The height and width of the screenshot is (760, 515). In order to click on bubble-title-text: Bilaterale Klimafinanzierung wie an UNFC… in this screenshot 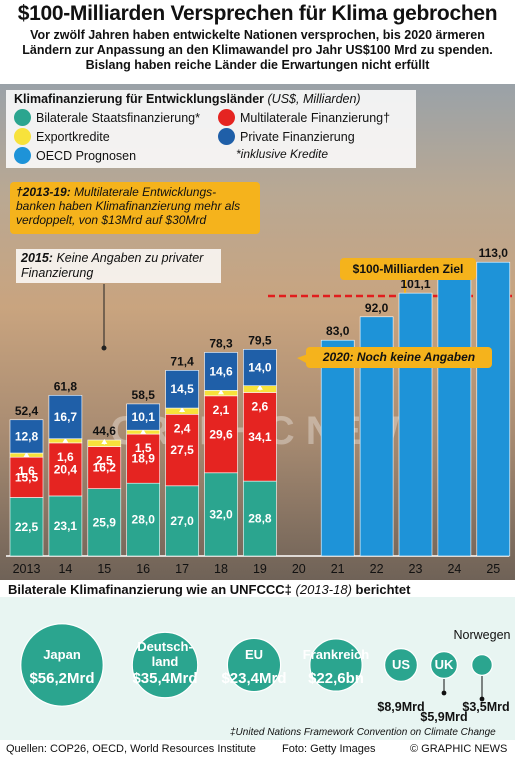, I will do `click(150, 589)`.